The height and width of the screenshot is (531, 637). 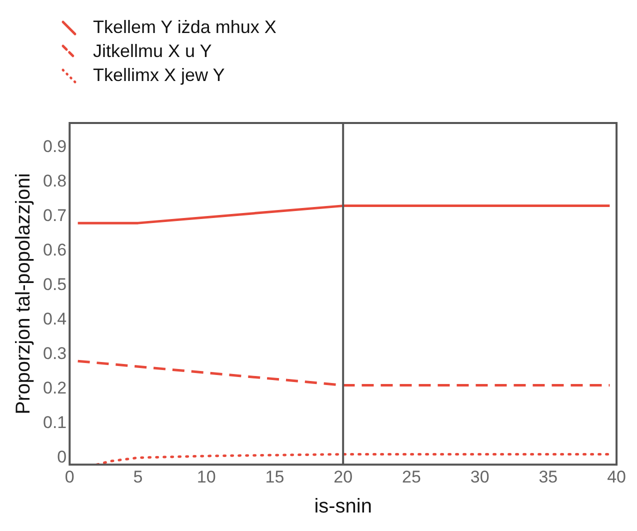 What do you see at coordinates (343, 507) in the screenshot?
I see `x-axis-title: is-snin` at bounding box center [343, 507].